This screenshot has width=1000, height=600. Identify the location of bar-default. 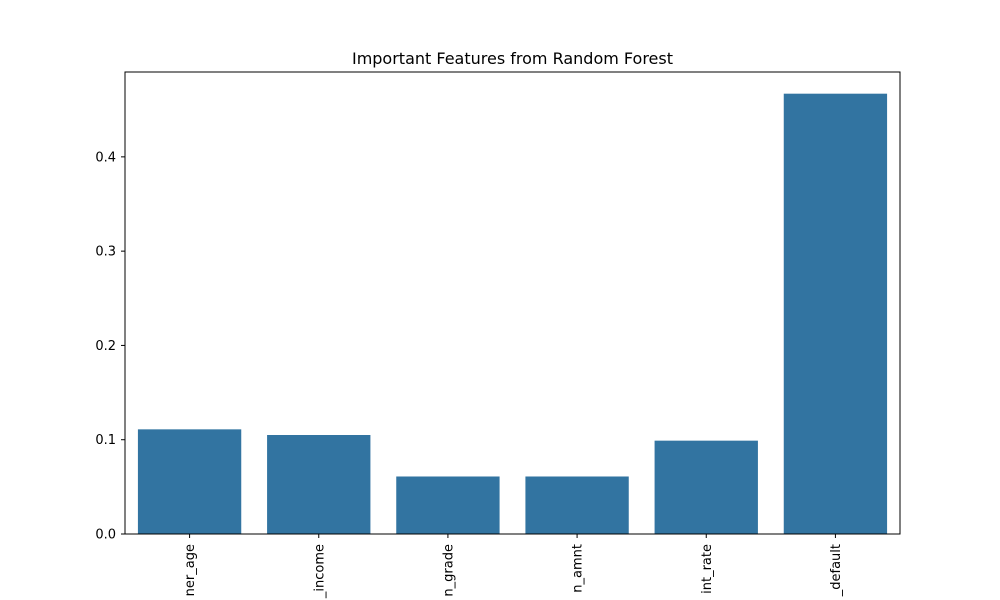
(835, 313).